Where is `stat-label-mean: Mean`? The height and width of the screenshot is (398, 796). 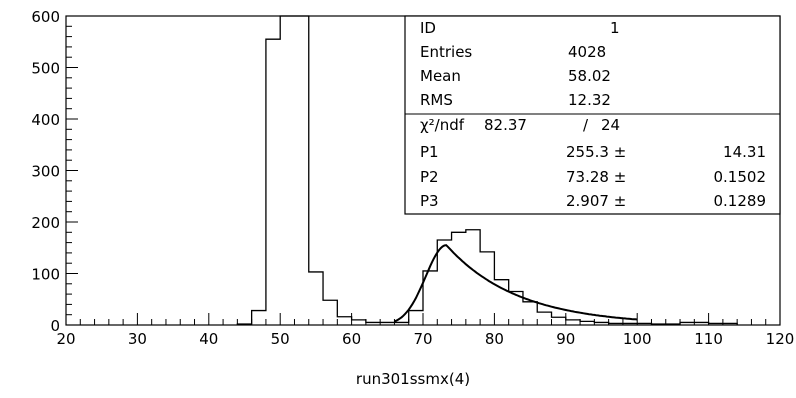
stat-label-mean: Mean is located at coordinates (440, 76).